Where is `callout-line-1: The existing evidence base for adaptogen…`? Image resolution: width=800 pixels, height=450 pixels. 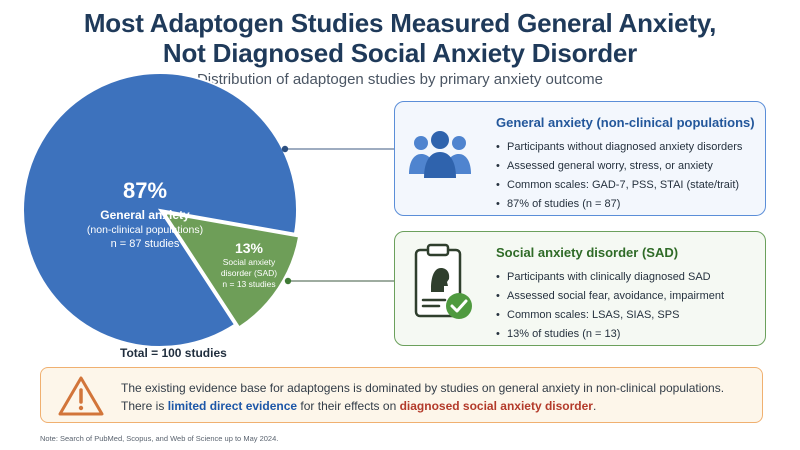 callout-line-1: The existing evidence base for adaptogen… is located at coordinates (423, 388).